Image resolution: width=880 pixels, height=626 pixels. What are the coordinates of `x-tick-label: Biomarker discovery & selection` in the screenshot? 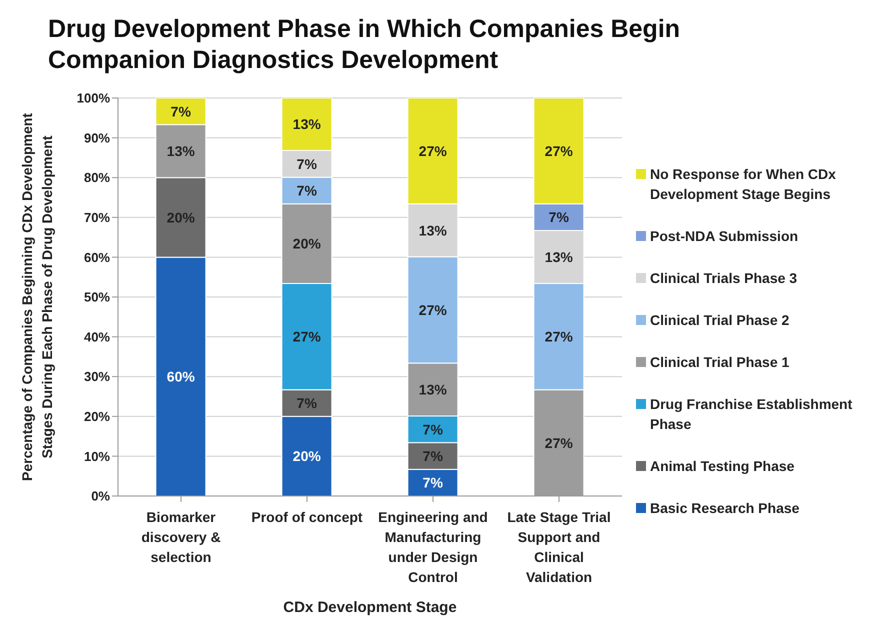 It's located at (181, 537).